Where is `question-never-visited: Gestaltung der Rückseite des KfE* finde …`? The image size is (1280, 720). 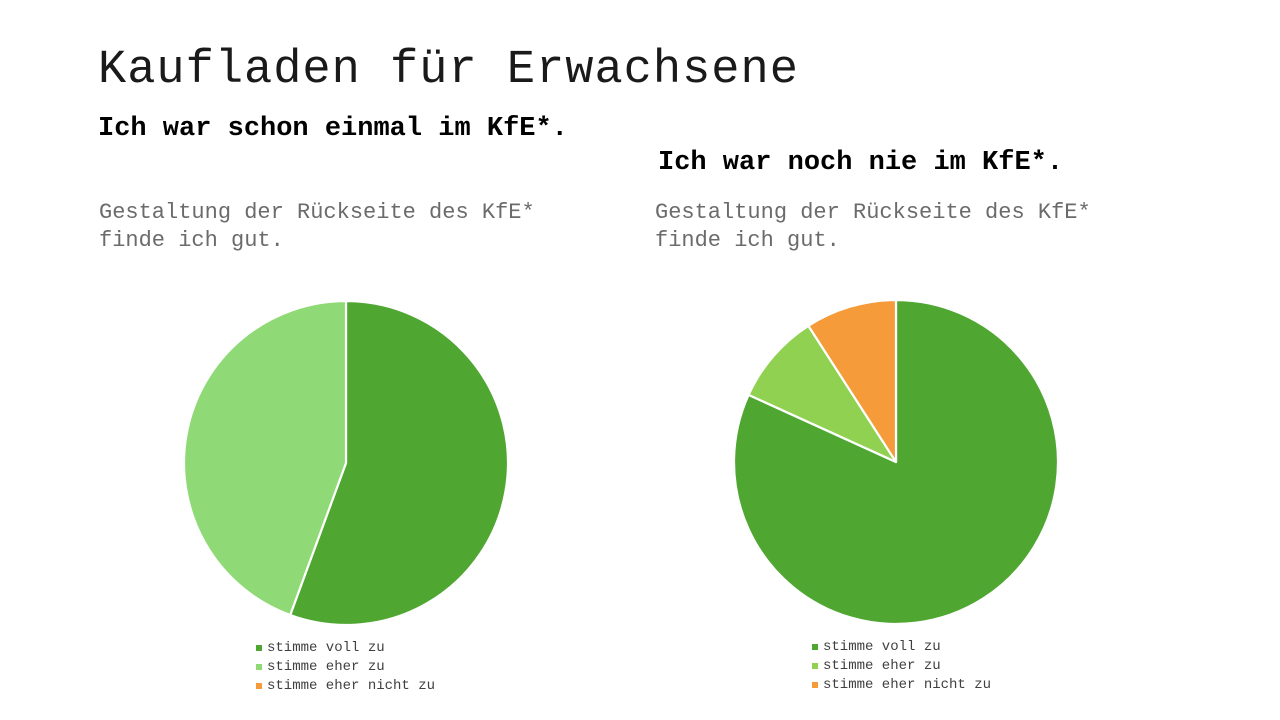 question-never-visited: Gestaltung der Rückseite des KfE* finde … is located at coordinates (873, 226).